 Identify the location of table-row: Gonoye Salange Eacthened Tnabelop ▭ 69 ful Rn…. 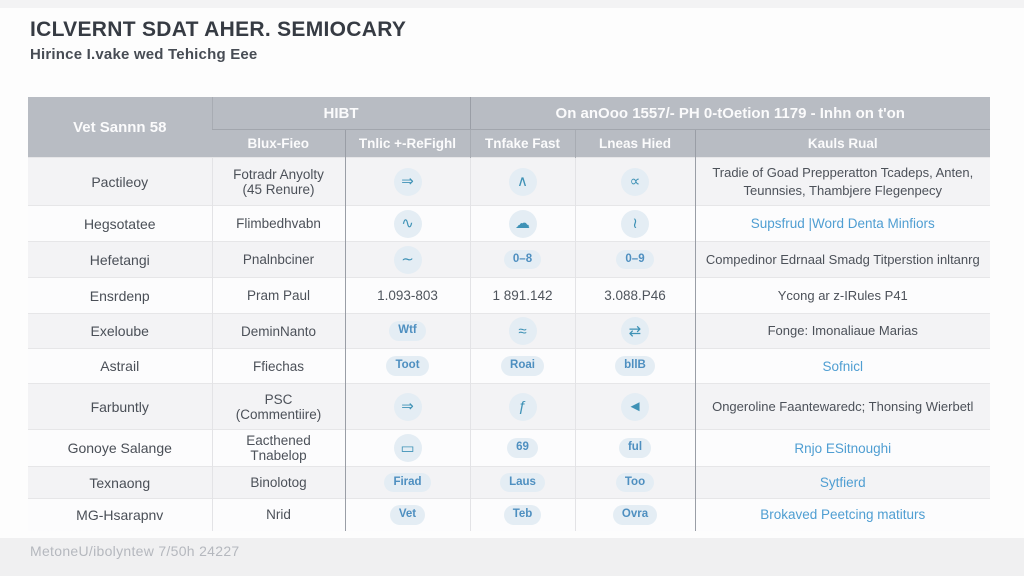
(509, 448).